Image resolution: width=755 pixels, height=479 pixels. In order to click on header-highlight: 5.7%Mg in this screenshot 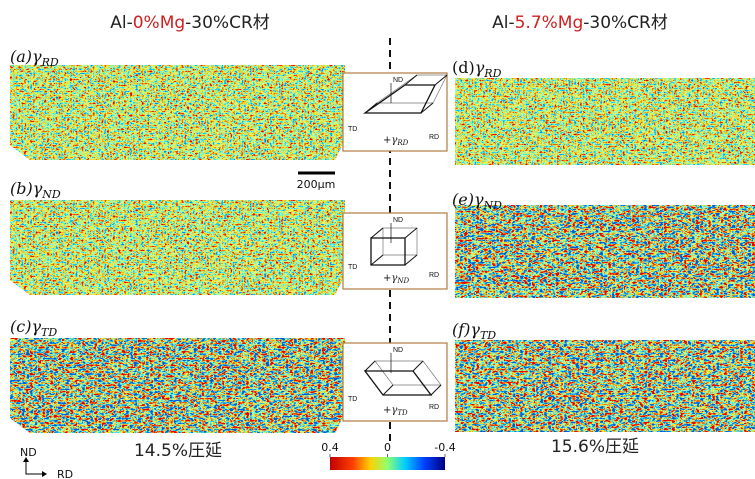, I will do `click(549, 23)`.